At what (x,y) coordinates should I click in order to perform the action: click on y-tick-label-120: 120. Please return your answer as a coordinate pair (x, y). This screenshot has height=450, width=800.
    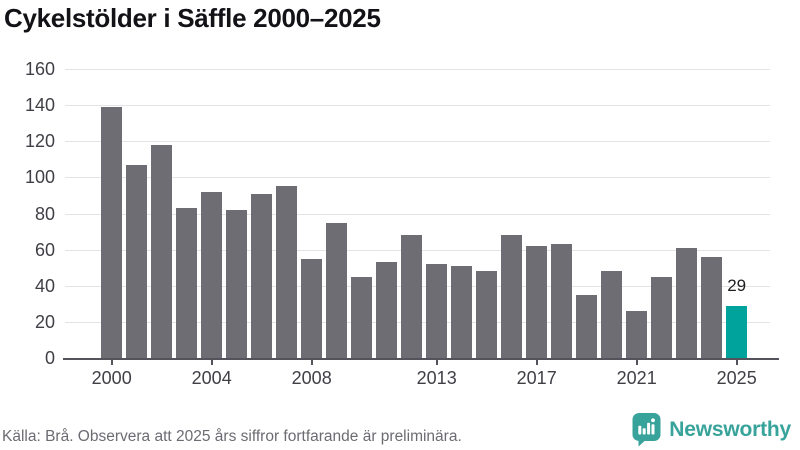
    Looking at the image, I should click on (39, 141).